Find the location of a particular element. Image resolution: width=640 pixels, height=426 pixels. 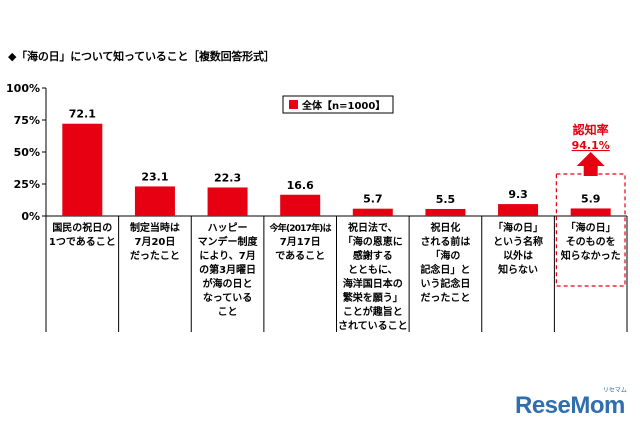

category-label-line: の第3月曜日 is located at coordinates (228, 270).